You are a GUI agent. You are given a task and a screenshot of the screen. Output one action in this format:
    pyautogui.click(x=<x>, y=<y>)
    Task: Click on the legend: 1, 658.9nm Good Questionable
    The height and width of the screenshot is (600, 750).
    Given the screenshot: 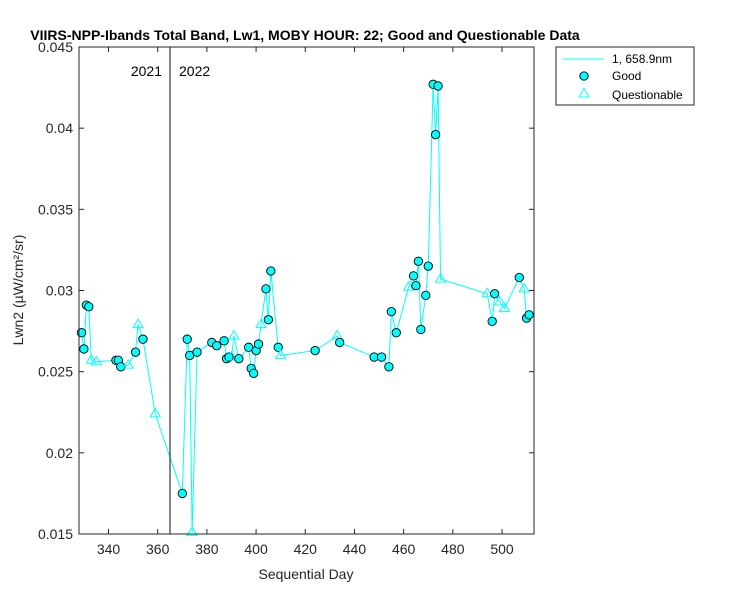 What is the action you would take?
    pyautogui.click(x=625, y=76)
    